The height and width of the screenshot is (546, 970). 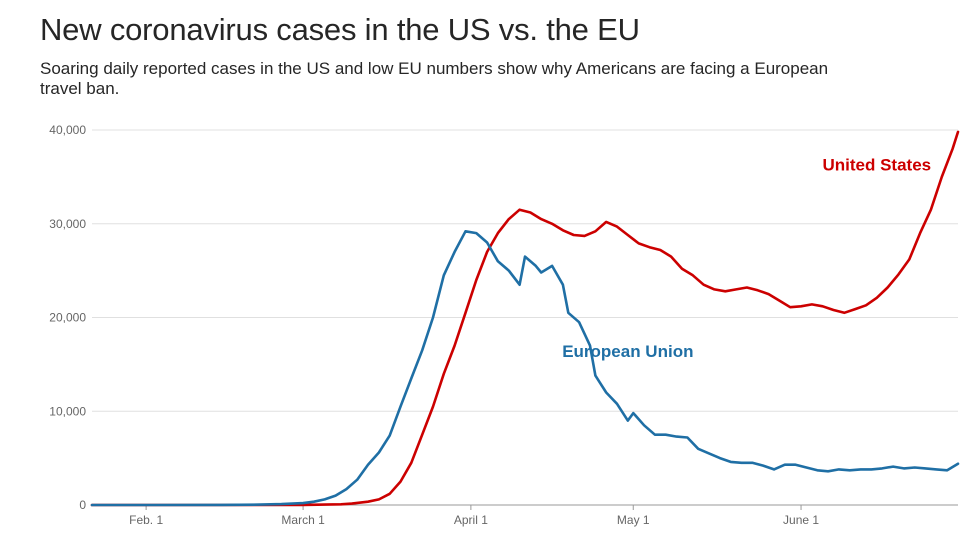 I want to click on x-tick-label: April 1, so click(x=471, y=520).